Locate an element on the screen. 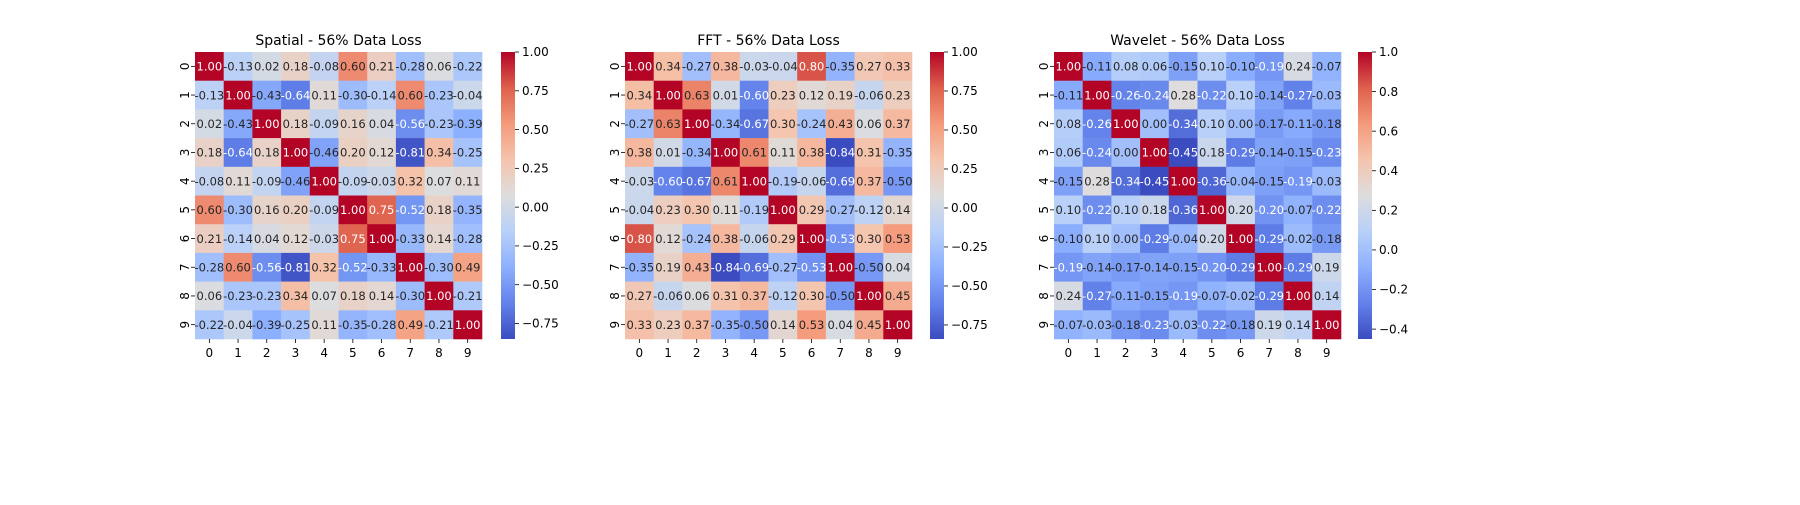 This screenshot has width=1800, height=505. colorbar-tick-label: 1.00 is located at coordinates (535, 52).